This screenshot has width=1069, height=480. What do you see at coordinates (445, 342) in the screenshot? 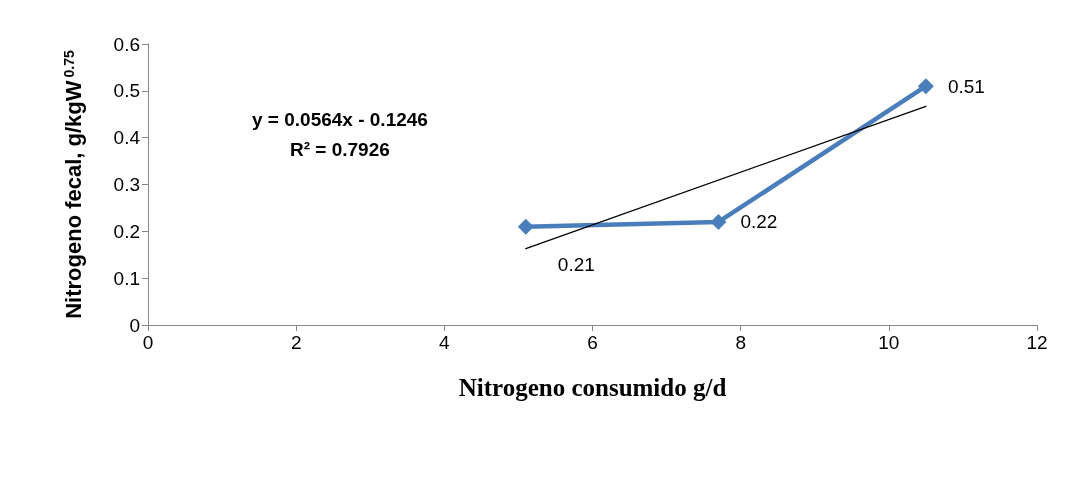
I see `x-tick-label: 4` at bounding box center [445, 342].